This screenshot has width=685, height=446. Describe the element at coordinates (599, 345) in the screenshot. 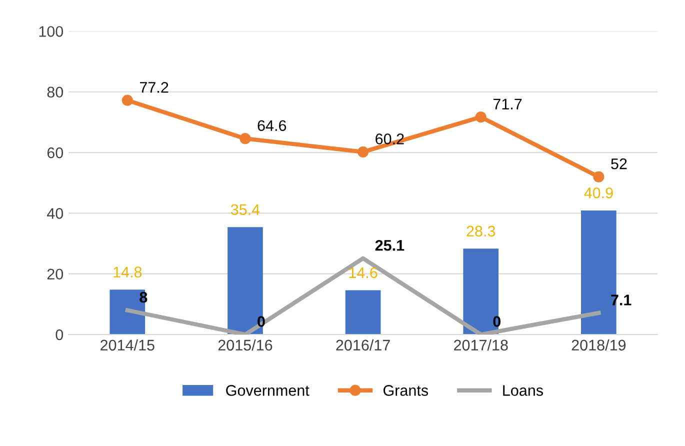

I see `x-tick-label: 2018/19` at that location.